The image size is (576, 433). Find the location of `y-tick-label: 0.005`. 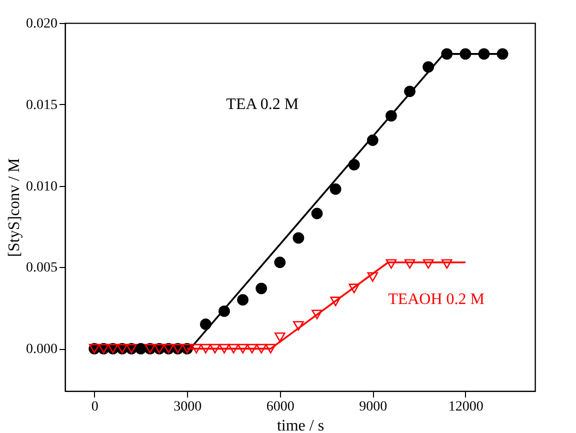

y-tick-label: 0.005 is located at coordinates (42, 268).